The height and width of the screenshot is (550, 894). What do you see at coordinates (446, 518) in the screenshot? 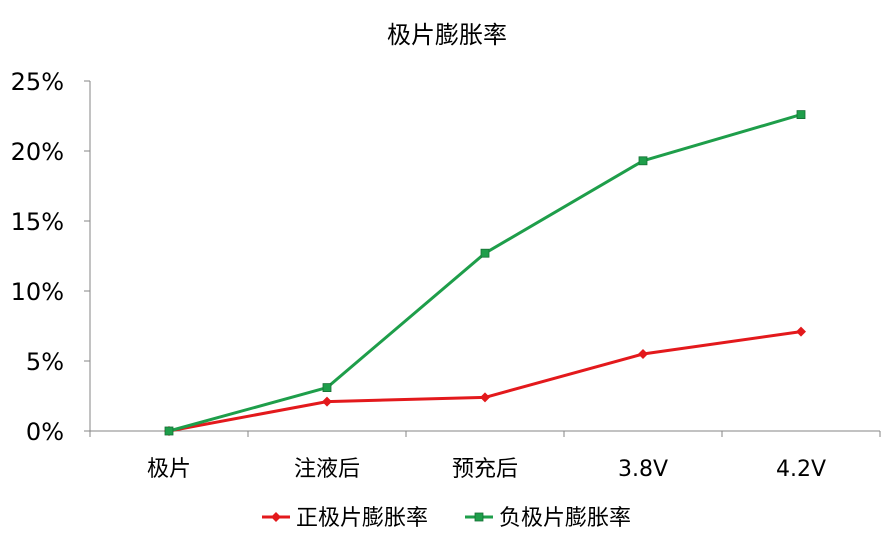
I see `legend: 正极片膨胀率 负极片膨胀率` at bounding box center [446, 518].